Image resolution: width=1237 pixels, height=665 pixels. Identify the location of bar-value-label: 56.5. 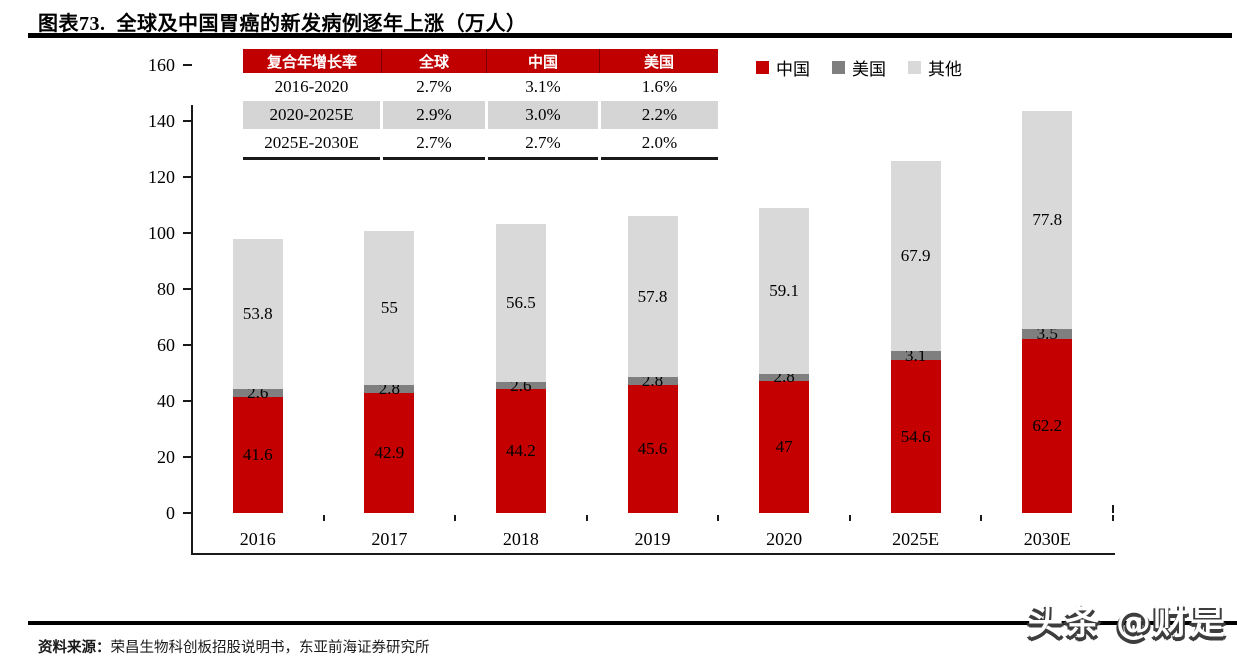
(521, 302).